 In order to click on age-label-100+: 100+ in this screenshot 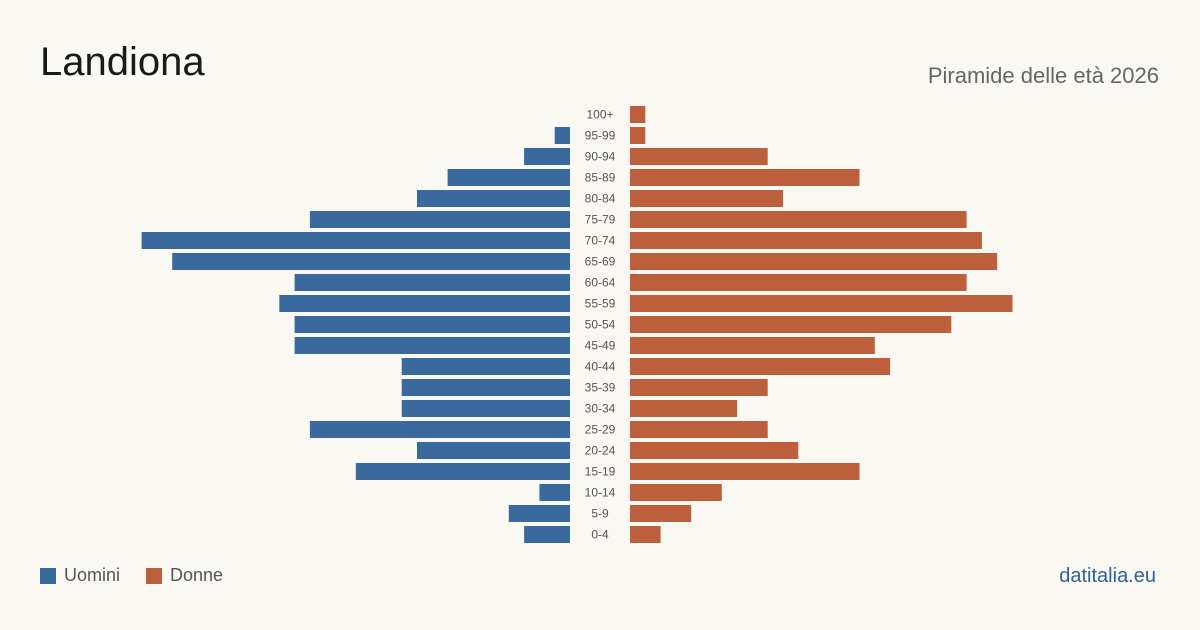, I will do `click(599, 115)`.